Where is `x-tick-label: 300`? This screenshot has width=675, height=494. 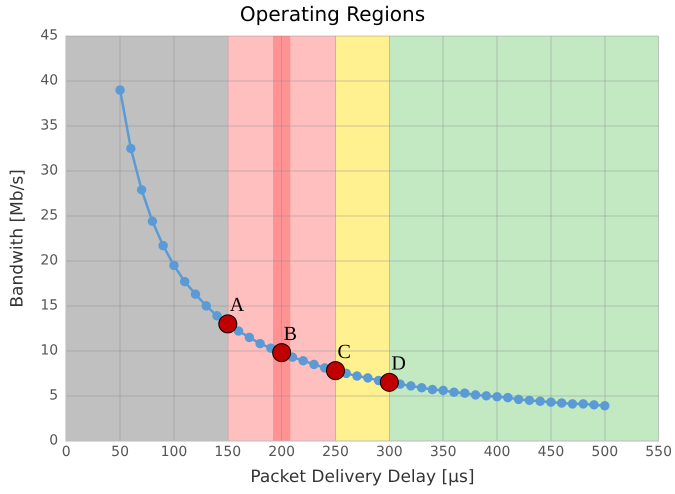 x-tick-label: 300 is located at coordinates (389, 452).